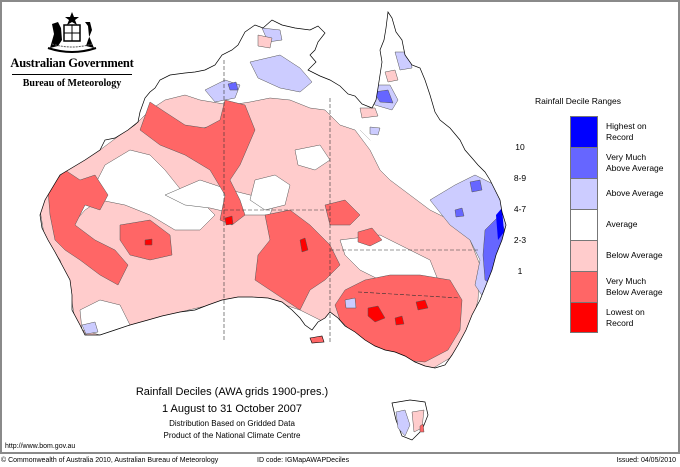  Describe the element at coordinates (232, 409) in the screenshot. I see `map-period: 1 August to 31 October 2007` at that location.